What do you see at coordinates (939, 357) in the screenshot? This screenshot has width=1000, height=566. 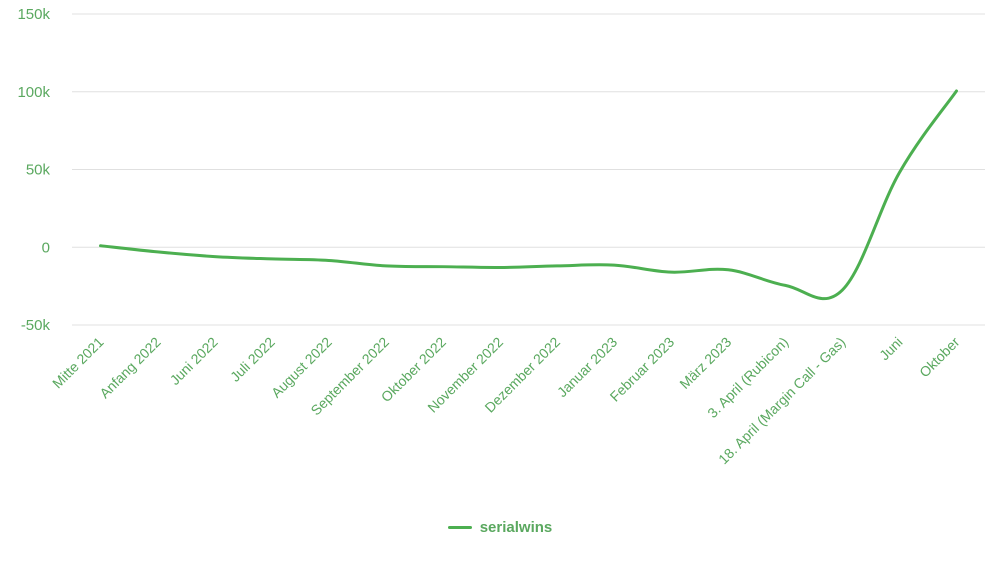 I see `x-tick-label: Oktober` at bounding box center [939, 357].